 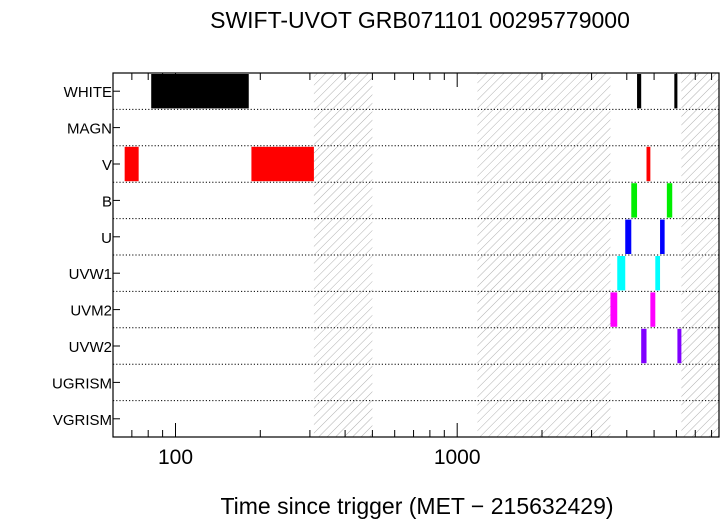 I want to click on filter-label-vgrism: VGRISM, so click(x=82, y=420).